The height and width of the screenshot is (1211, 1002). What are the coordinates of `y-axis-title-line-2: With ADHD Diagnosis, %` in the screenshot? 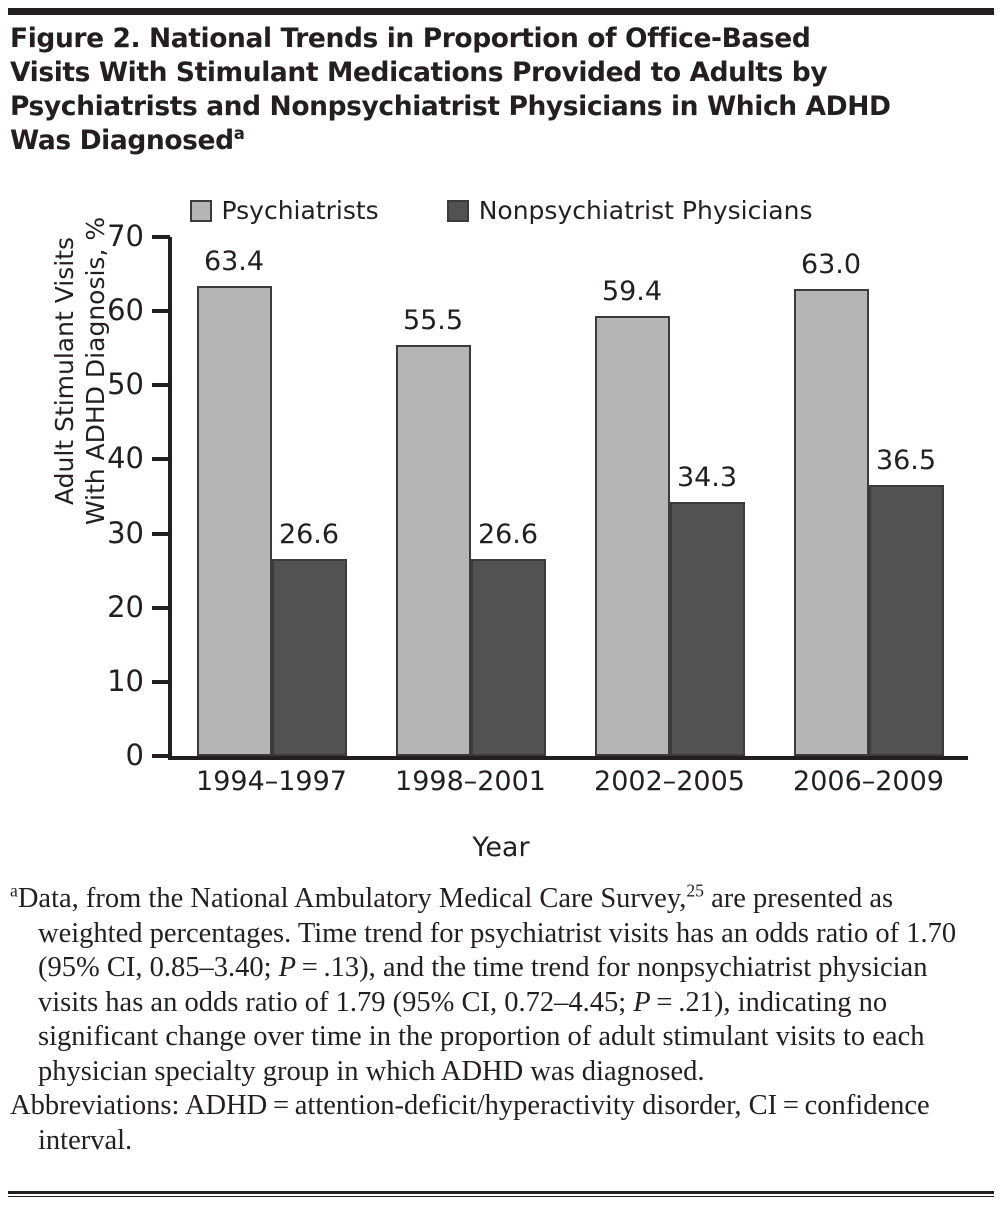 It's located at (95, 371).